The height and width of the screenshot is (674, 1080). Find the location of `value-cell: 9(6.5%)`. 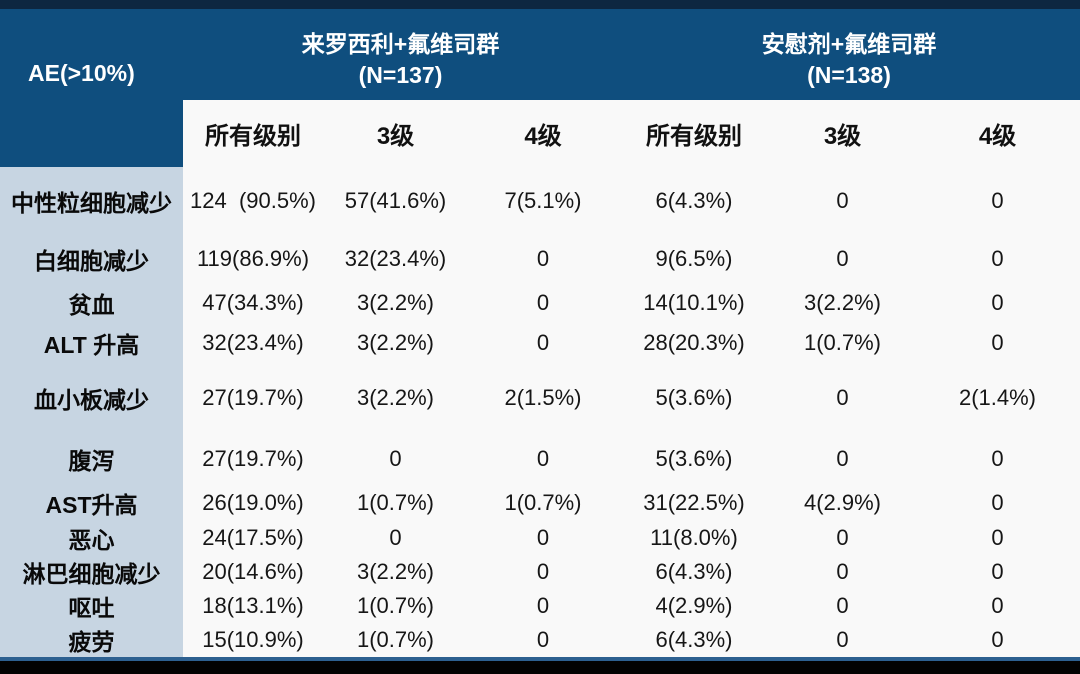

value-cell: 9(6.5%) is located at coordinates (694, 259).